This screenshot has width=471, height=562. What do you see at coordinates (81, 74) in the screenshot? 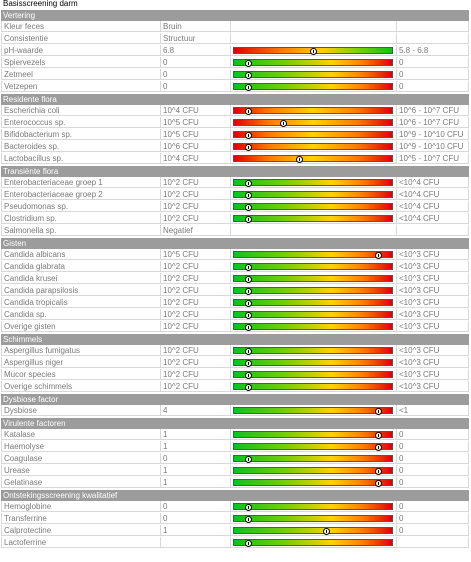
I see `parameter-name: Zetmeel` at bounding box center [81, 74].